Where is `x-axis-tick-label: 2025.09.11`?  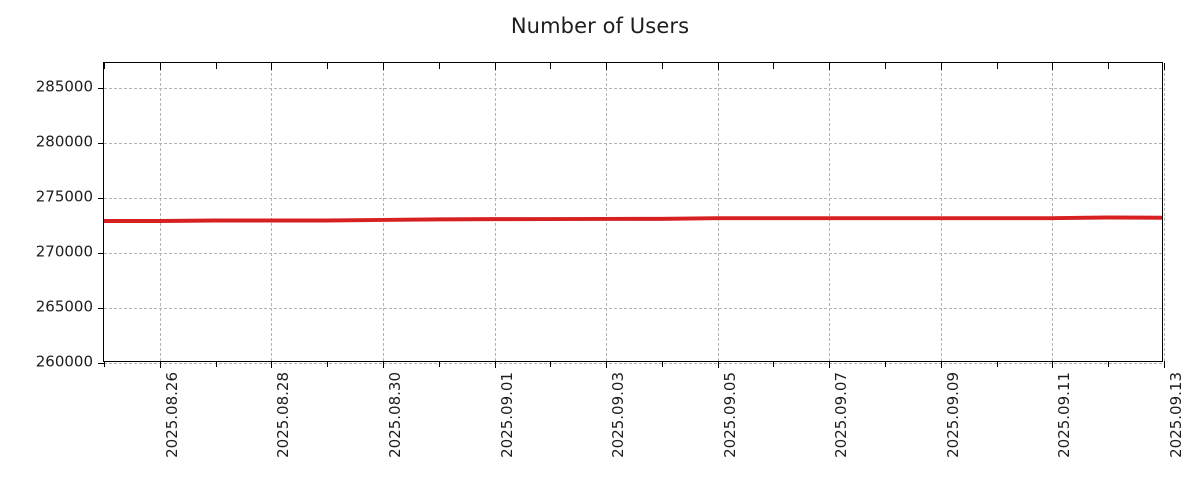
x-axis-tick-label: 2025.09.11 is located at coordinates (1064, 415).